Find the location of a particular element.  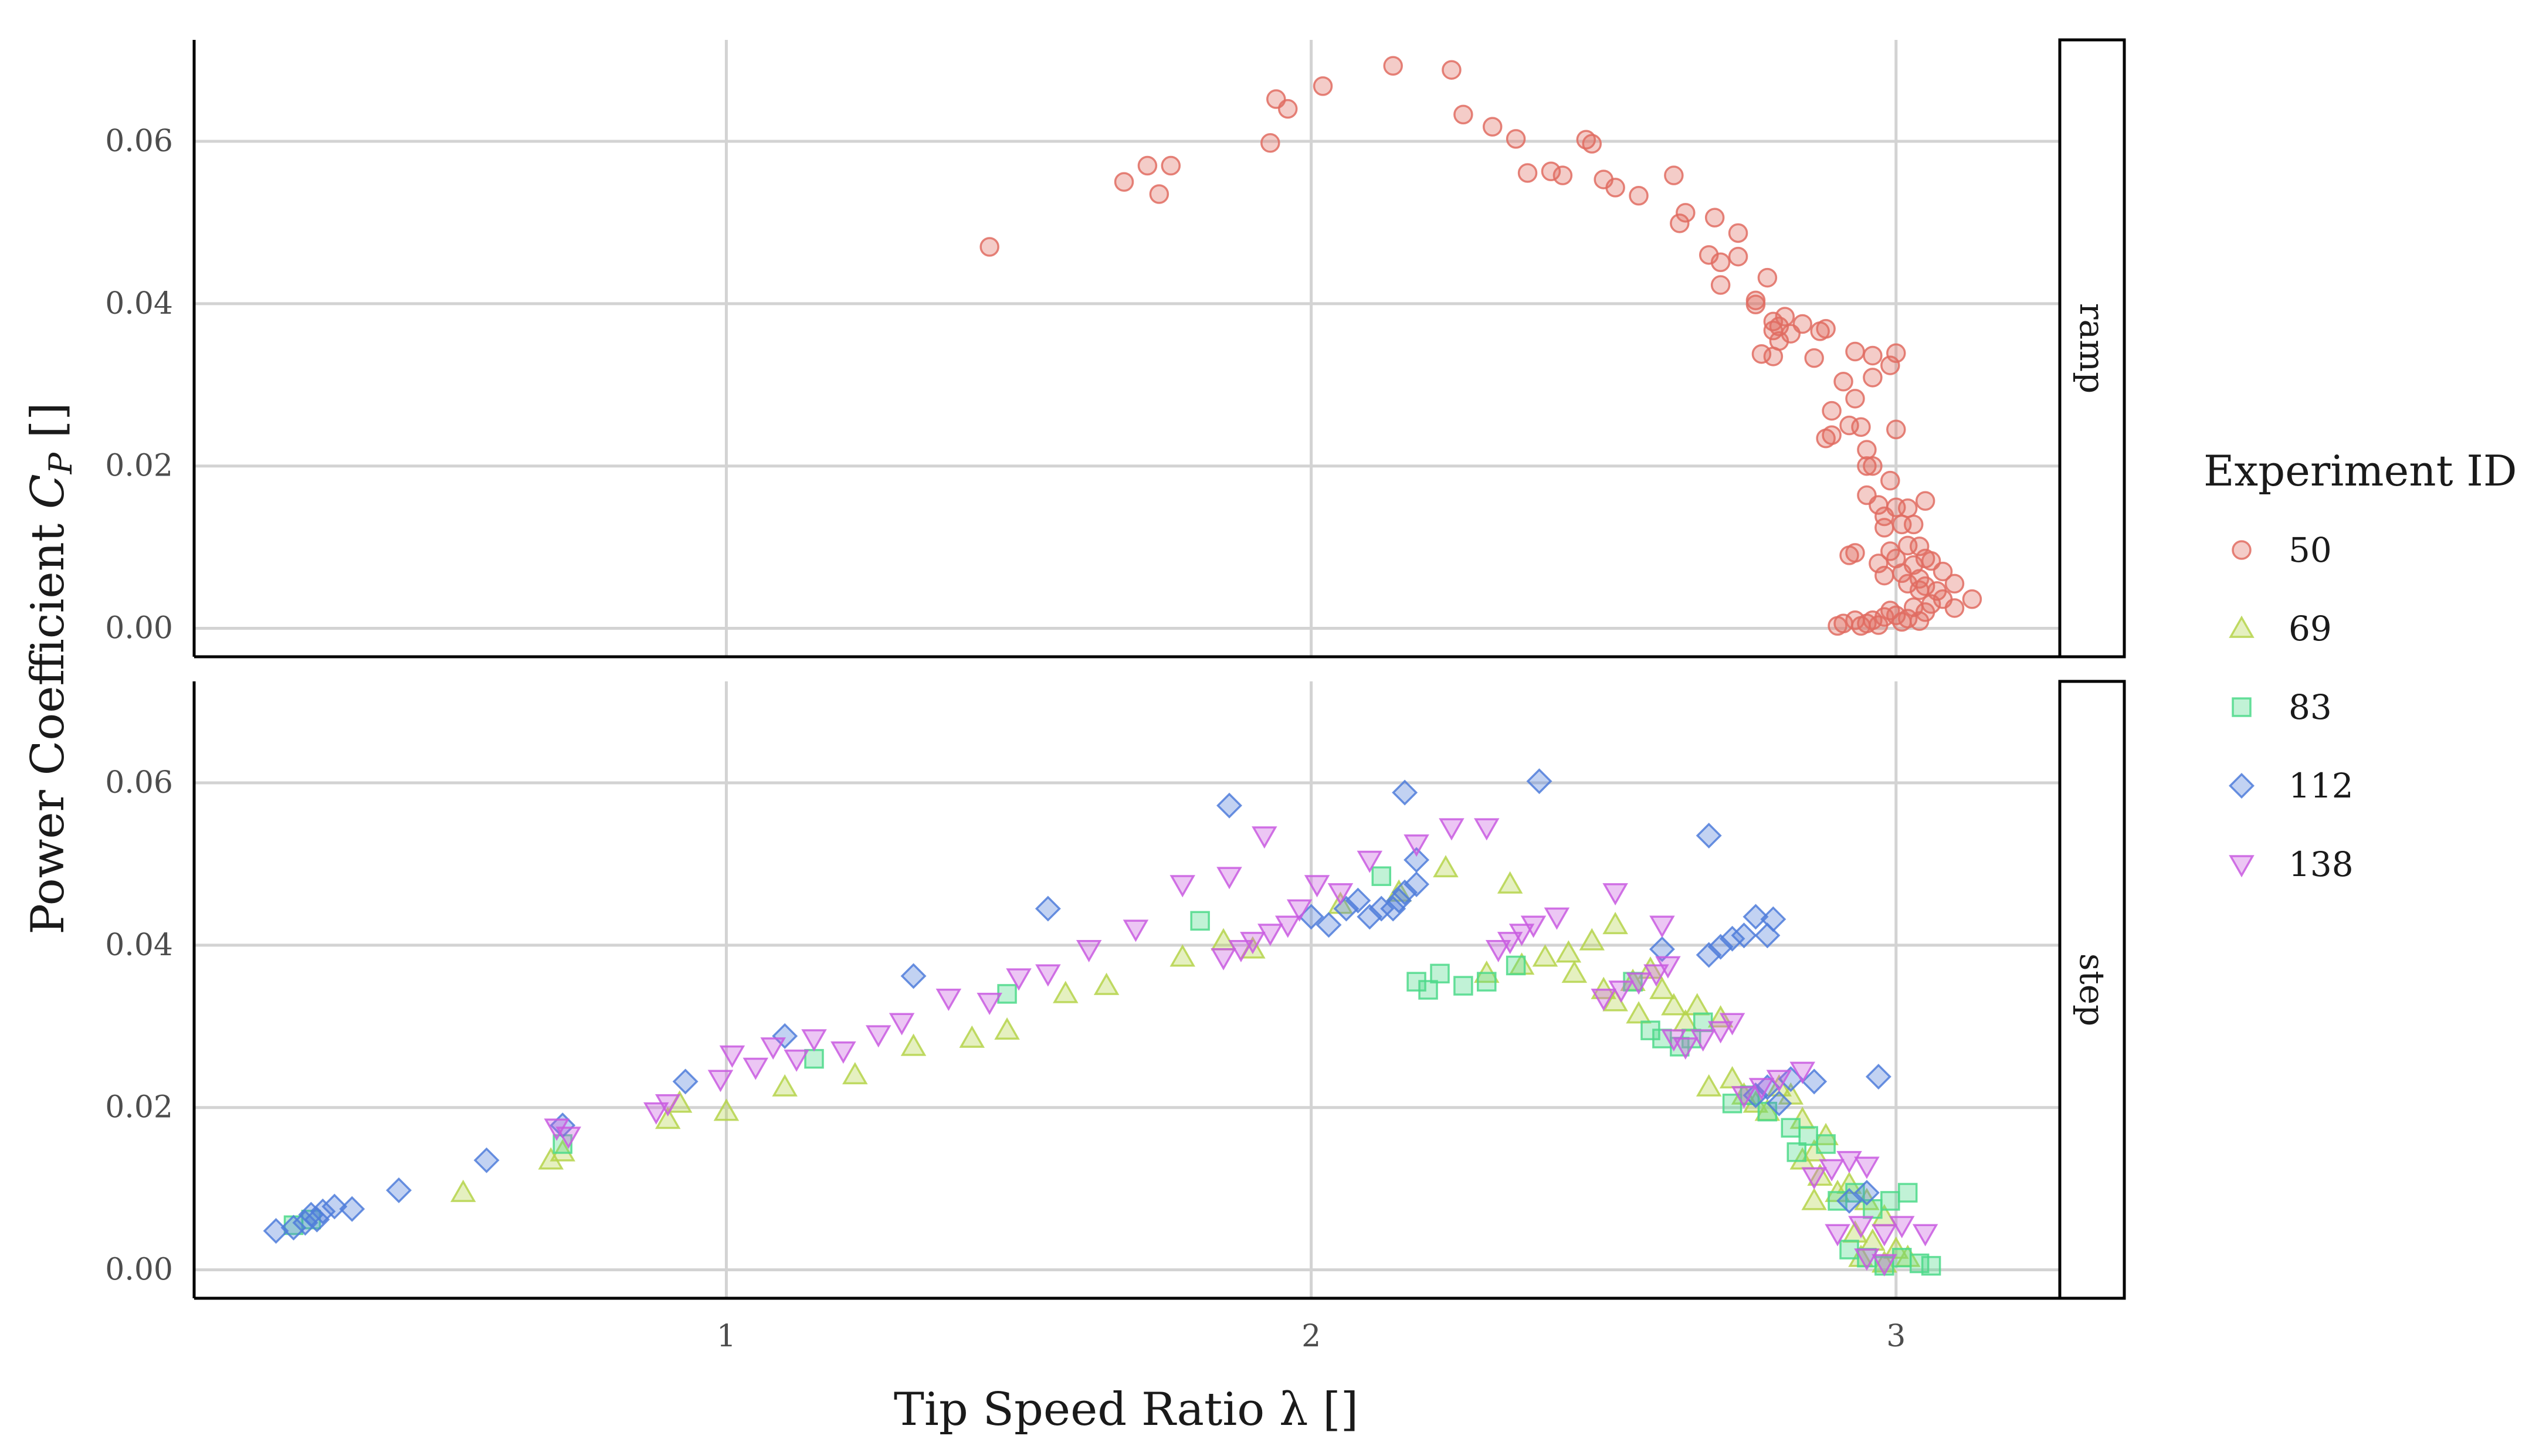

y-tick-label-step-1: 0.02 is located at coordinates (139, 1107).